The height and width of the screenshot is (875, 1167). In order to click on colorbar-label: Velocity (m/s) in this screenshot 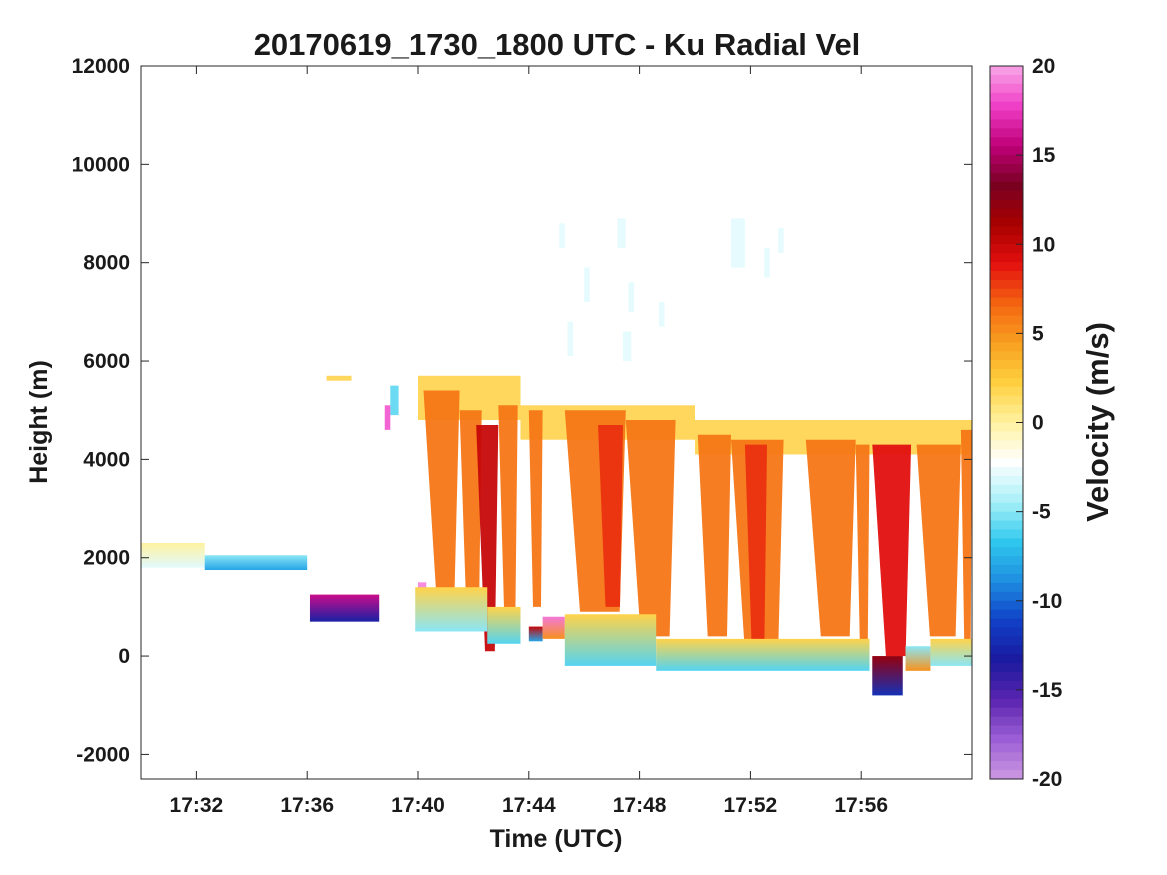, I will do `click(1097, 422)`.